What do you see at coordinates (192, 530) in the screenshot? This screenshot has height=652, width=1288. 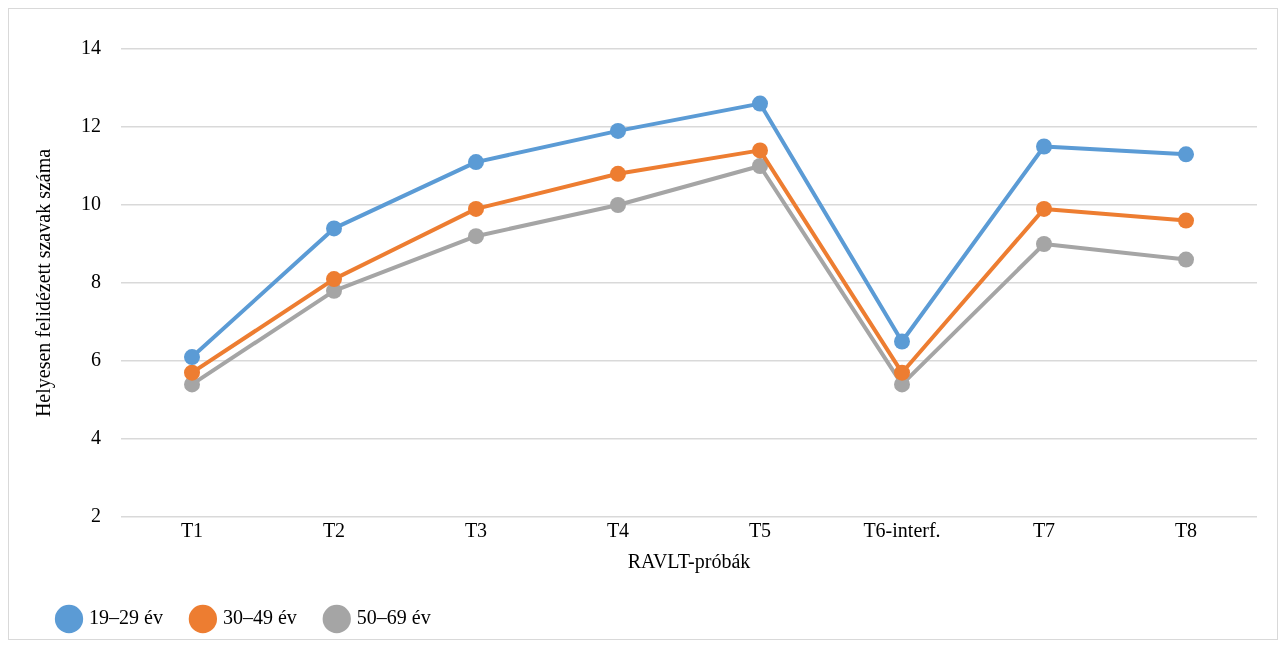 I see `x-tick-label: T1` at bounding box center [192, 530].